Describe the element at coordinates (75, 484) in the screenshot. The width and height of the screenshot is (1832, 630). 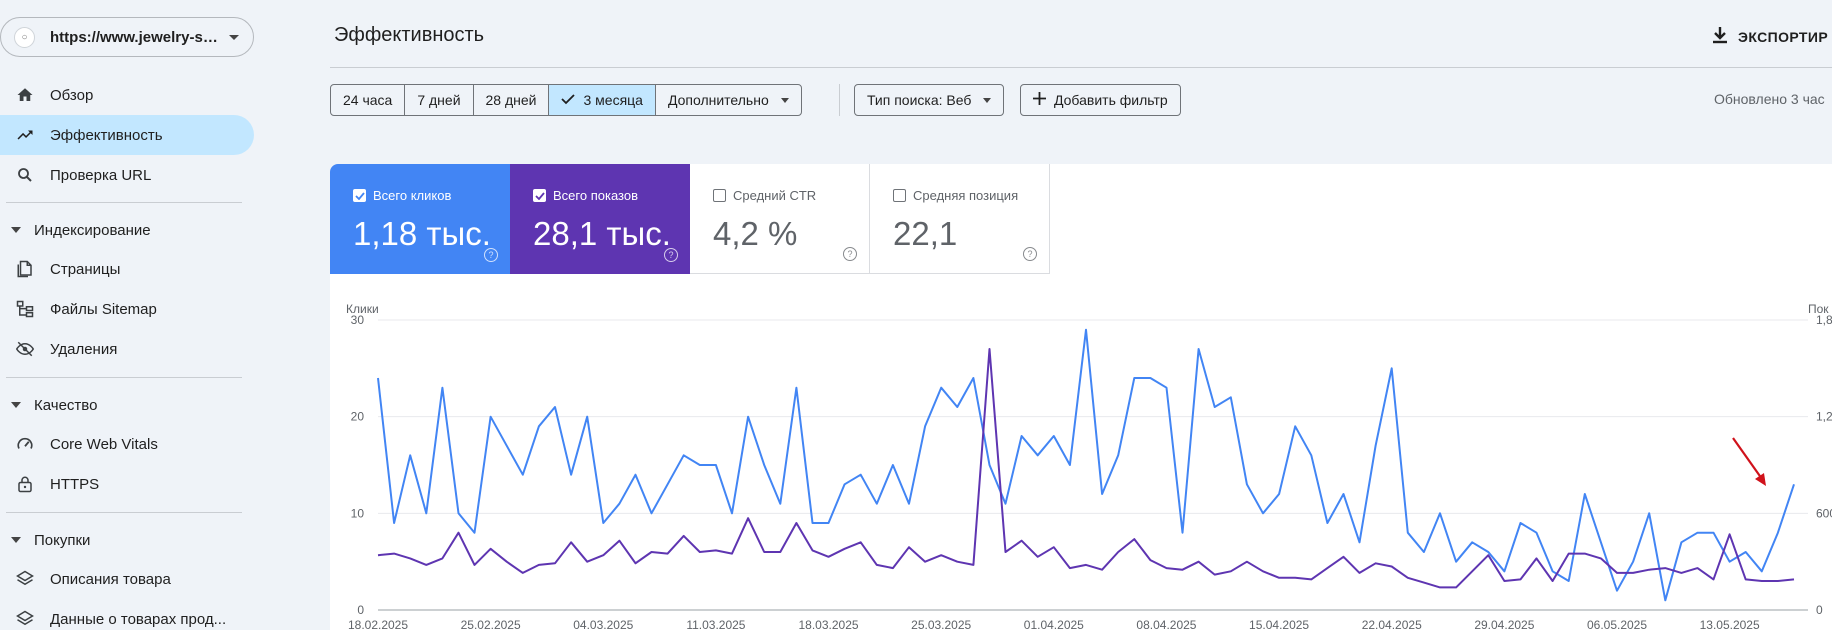
I see `sidebar-item-label: HTTPS` at that location.